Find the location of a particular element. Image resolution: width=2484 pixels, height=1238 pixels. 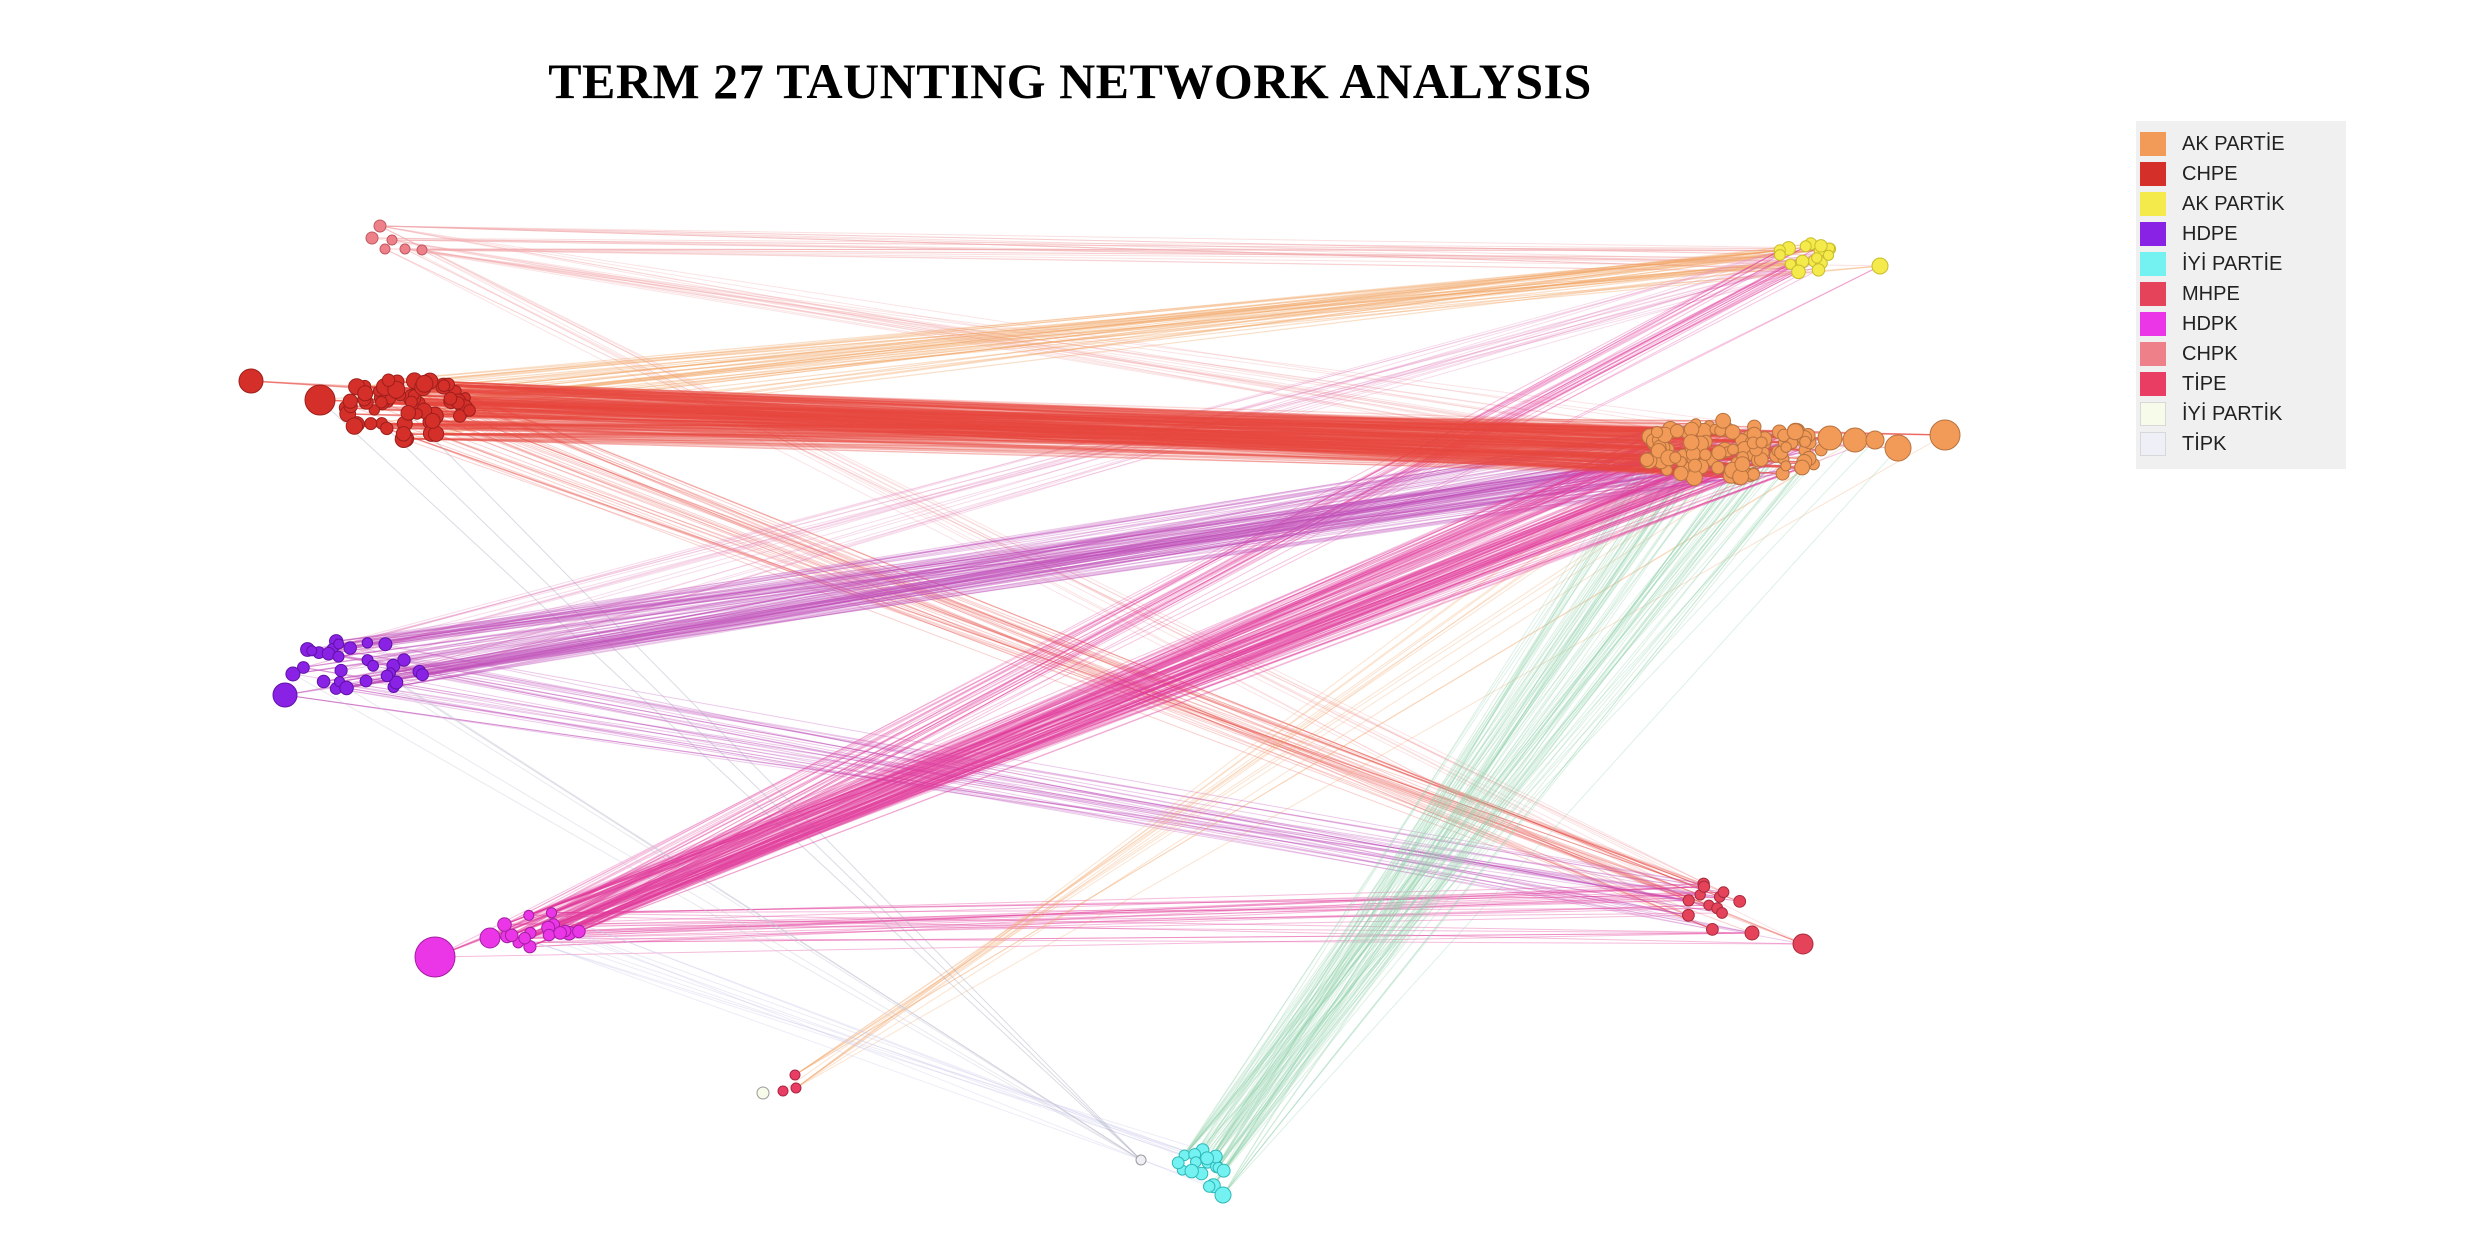

legend-item: CHPK is located at coordinates (2241, 354).